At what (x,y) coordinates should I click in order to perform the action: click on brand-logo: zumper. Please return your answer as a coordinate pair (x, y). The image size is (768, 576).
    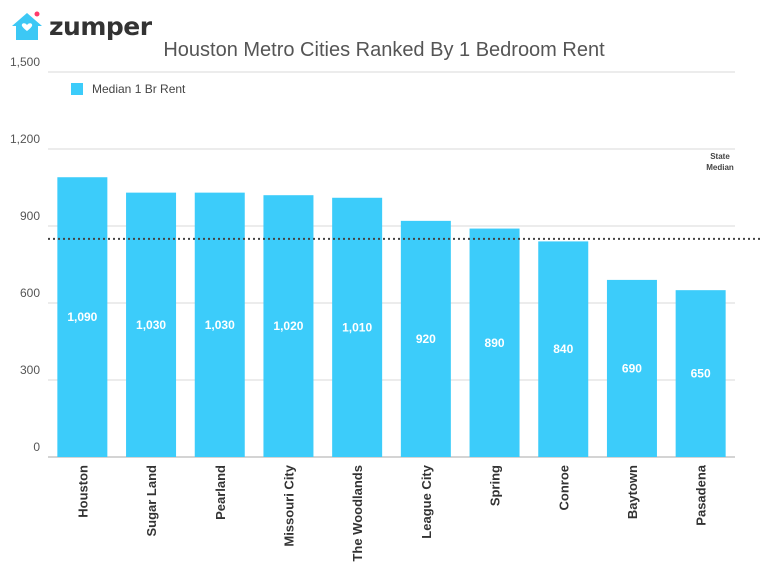
    Looking at the image, I should click on (81, 26).